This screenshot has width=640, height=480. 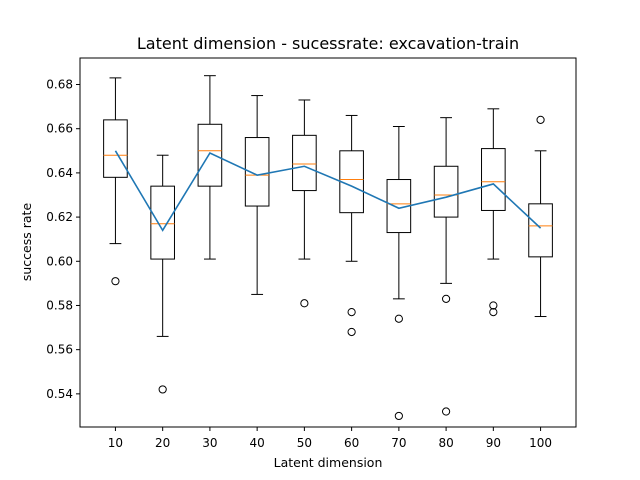 What do you see at coordinates (493, 443) in the screenshot?
I see `x-tick-label: 90` at bounding box center [493, 443].